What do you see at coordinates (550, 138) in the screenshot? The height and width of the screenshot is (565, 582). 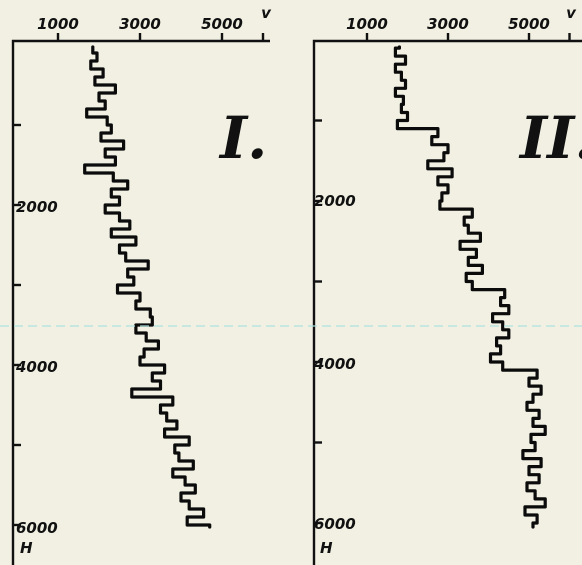 I see `panel-label: II.` at bounding box center [550, 138].